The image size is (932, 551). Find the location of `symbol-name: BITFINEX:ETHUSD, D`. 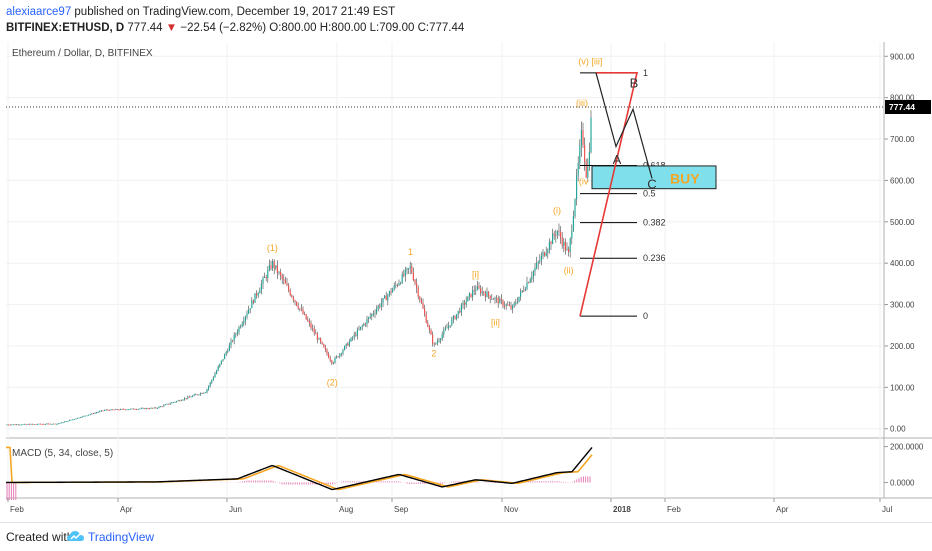

symbol-name: BITFINEX:ETHUSD, D is located at coordinates (65, 28).